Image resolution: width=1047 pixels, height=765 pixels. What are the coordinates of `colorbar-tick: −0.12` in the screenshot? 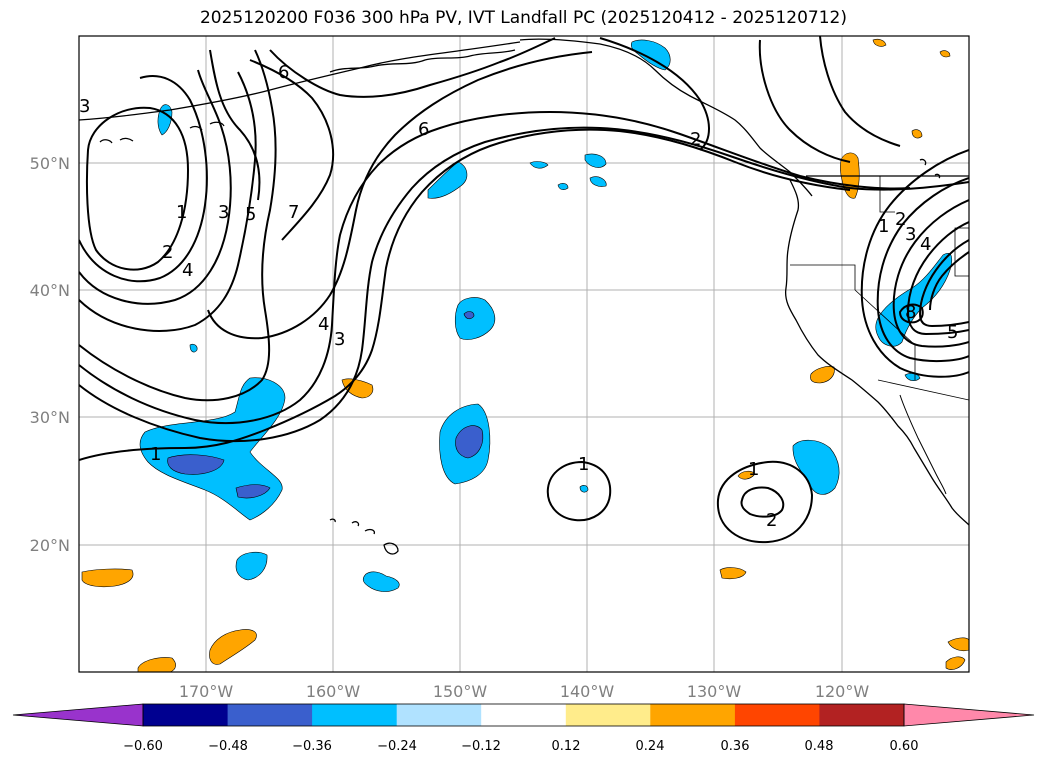 It's located at (481, 746).